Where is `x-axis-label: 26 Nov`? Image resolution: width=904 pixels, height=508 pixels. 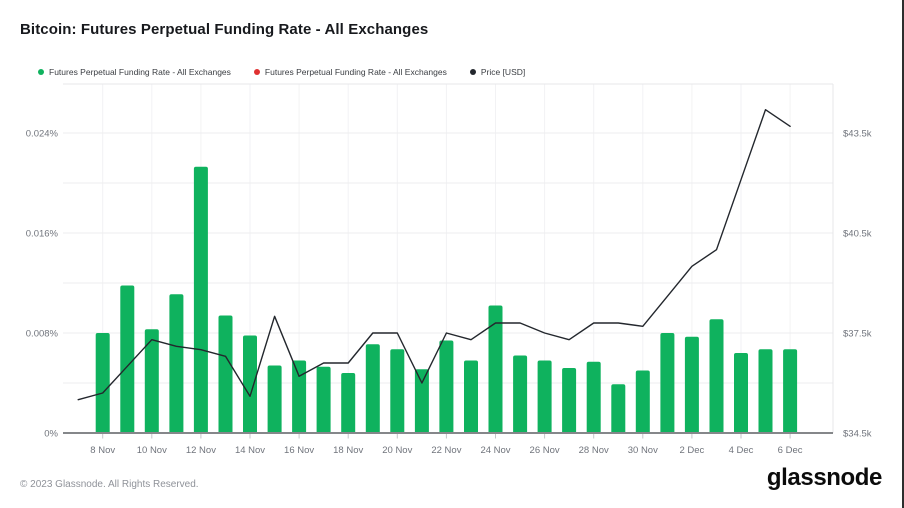
x-axis-label: 26 Nov is located at coordinates (545, 450).